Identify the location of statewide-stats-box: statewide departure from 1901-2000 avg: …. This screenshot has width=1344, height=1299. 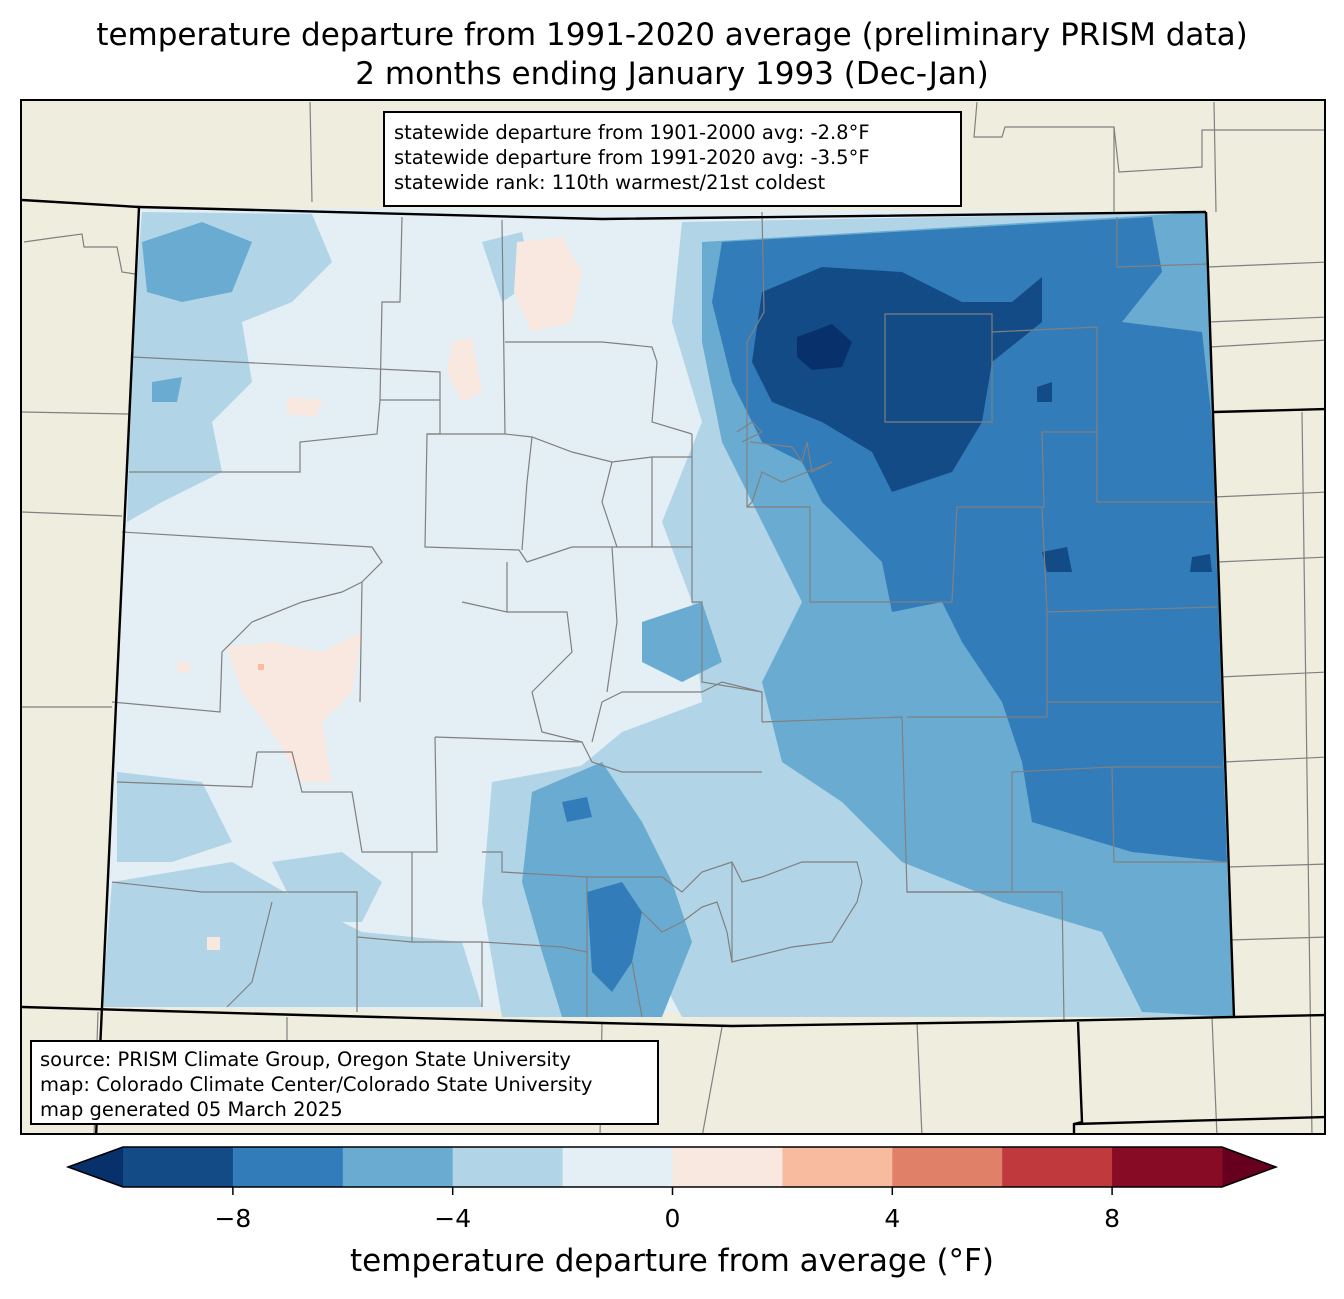
(672, 159).